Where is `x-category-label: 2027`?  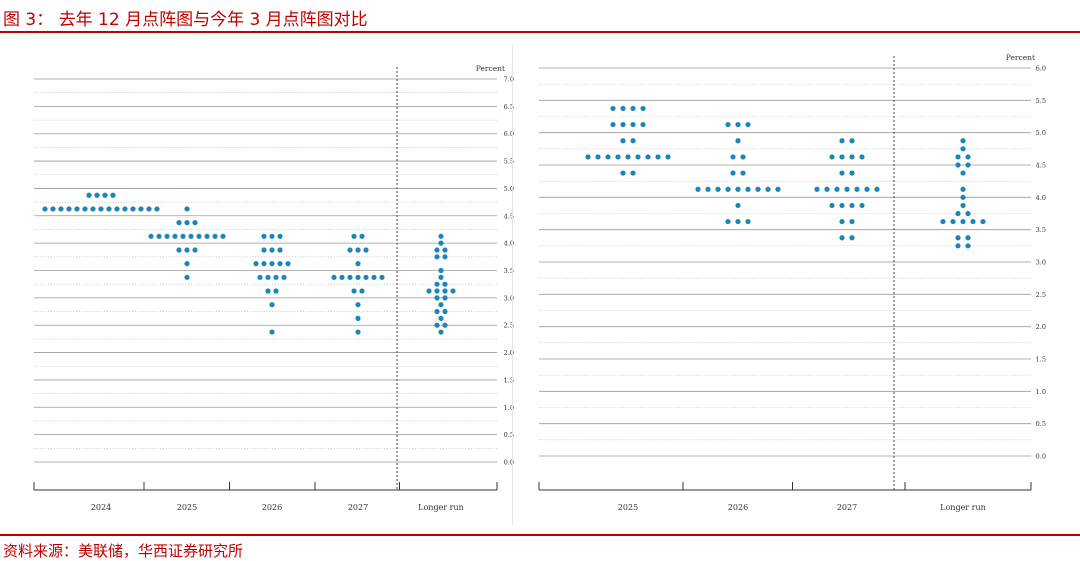 x-category-label: 2027 is located at coordinates (358, 507).